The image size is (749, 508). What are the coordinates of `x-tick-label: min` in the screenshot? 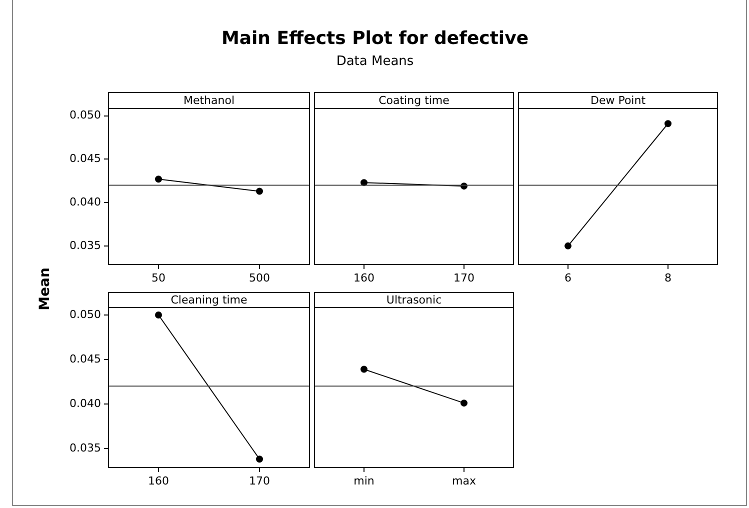 It's located at (364, 481).